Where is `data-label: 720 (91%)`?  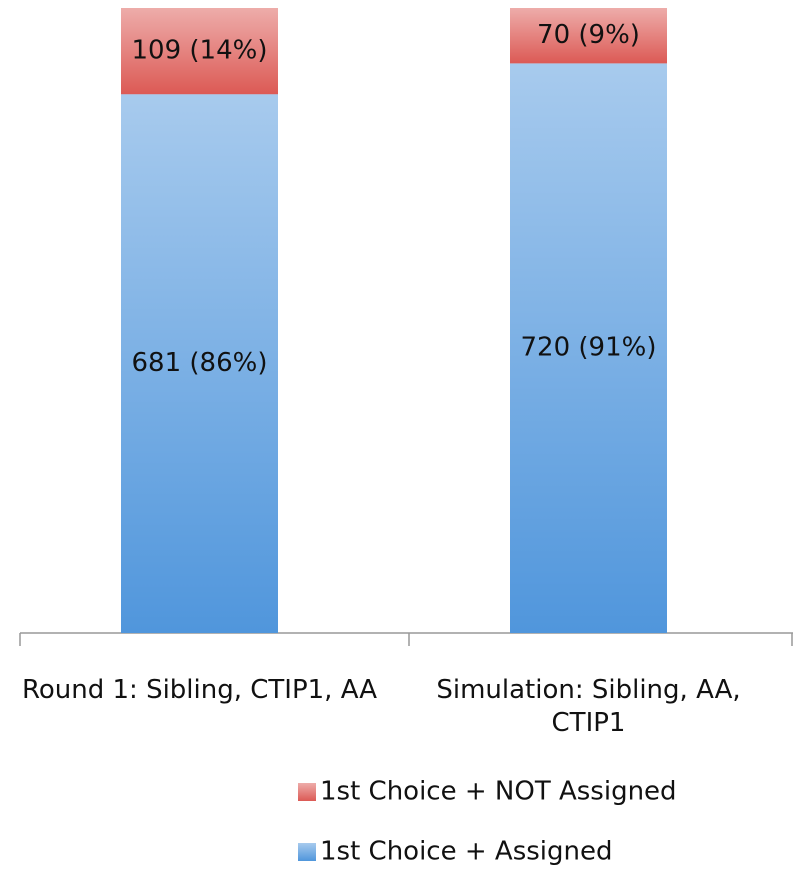 data-label: 720 (91%) is located at coordinates (589, 348).